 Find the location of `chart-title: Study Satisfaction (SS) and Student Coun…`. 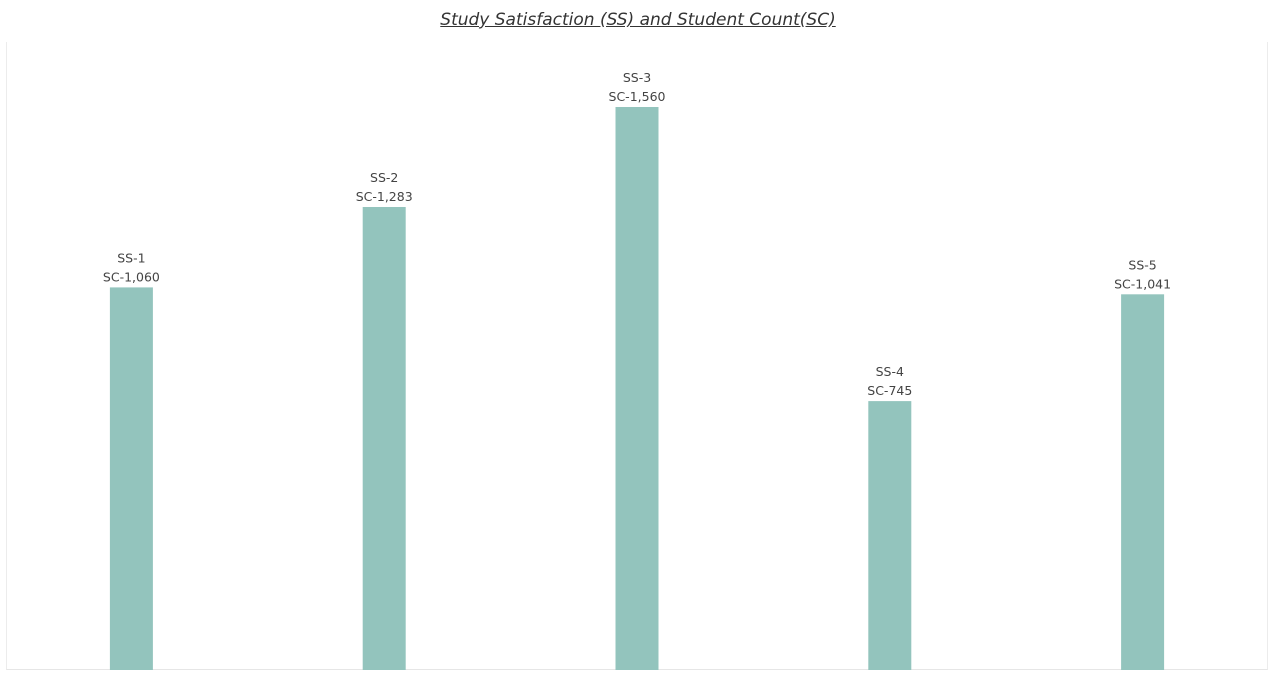

chart-title: Study Satisfaction (SS) and Student Coun… is located at coordinates (638, 20).